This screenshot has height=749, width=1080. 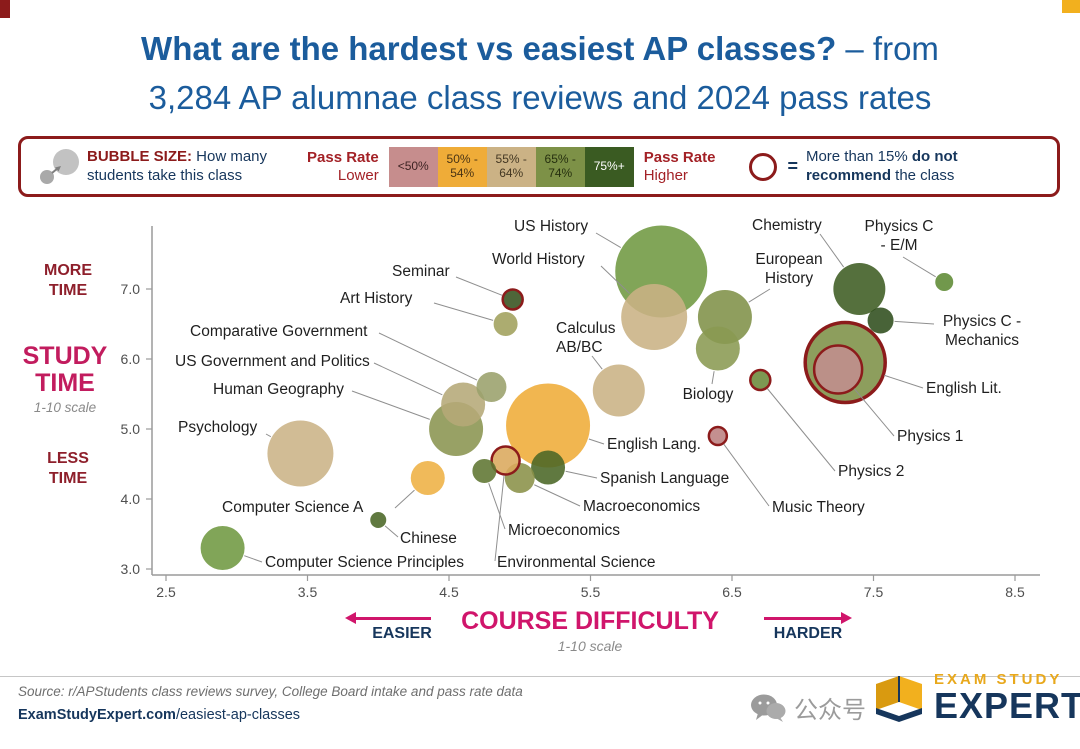 I want to click on equals-sign: =, so click(x=792, y=166).